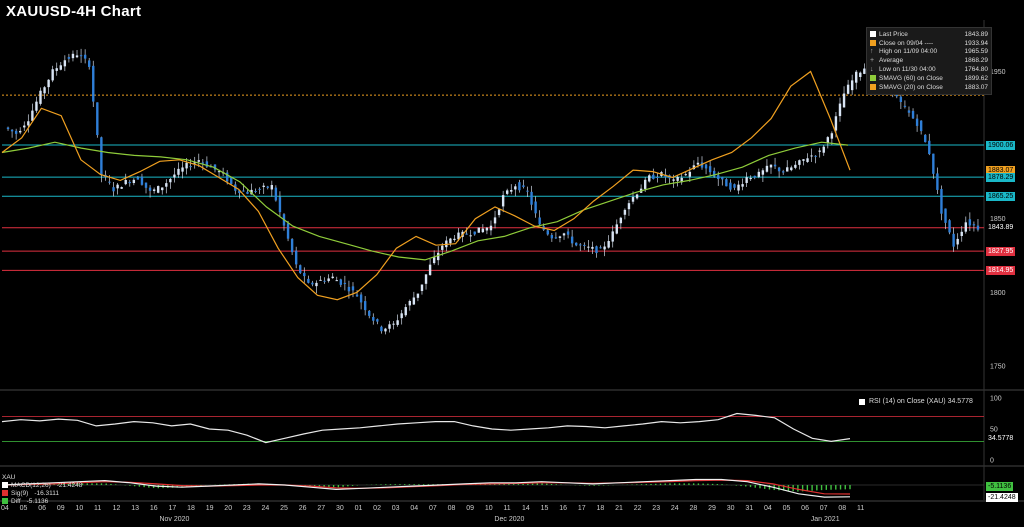  I want to click on macd-legend-row-macd: MACD(12,26) -21.4248, so click(42, 485).